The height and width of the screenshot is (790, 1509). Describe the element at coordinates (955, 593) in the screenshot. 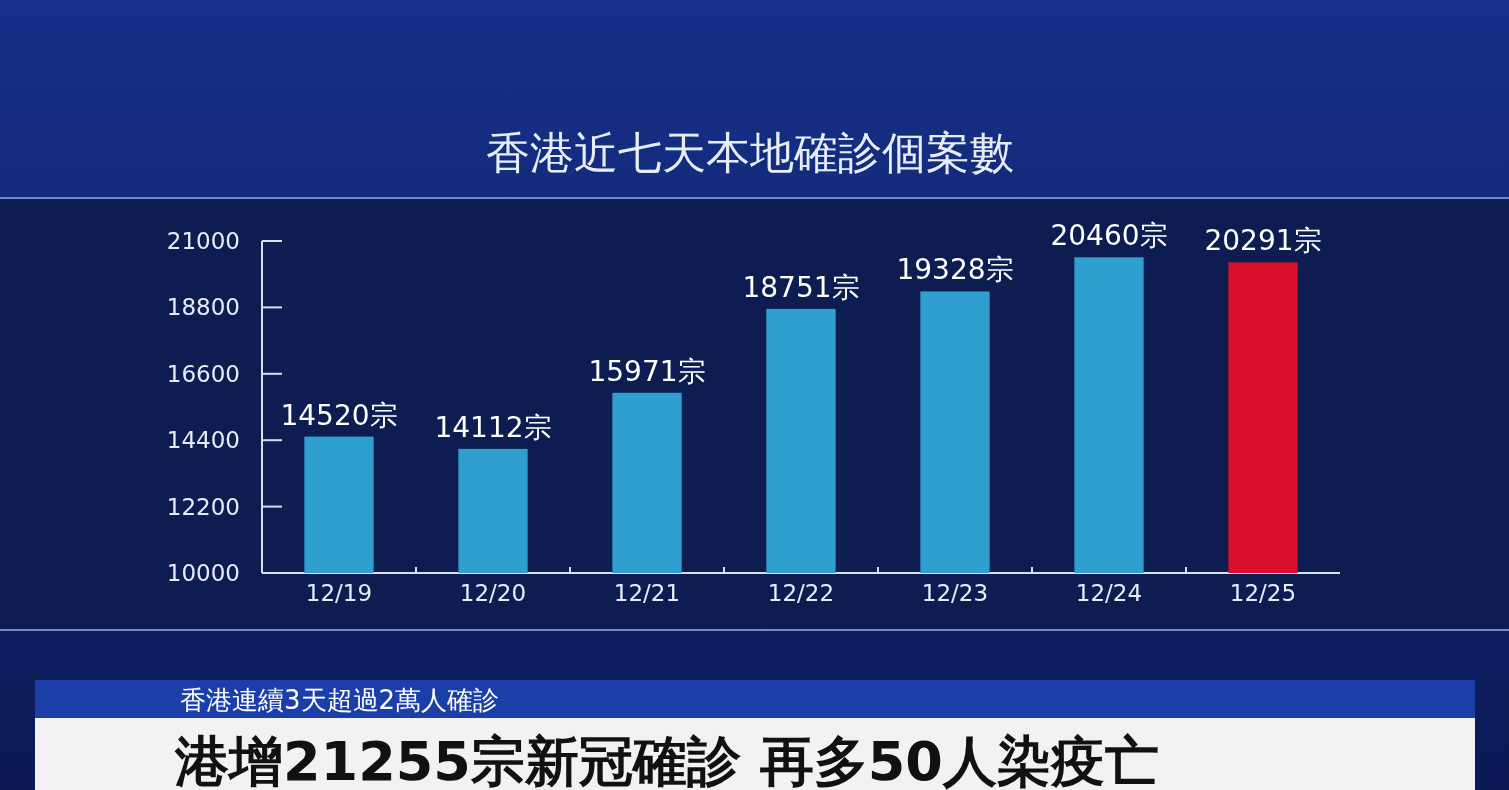

I see `x-tick-label: 12/23` at that location.